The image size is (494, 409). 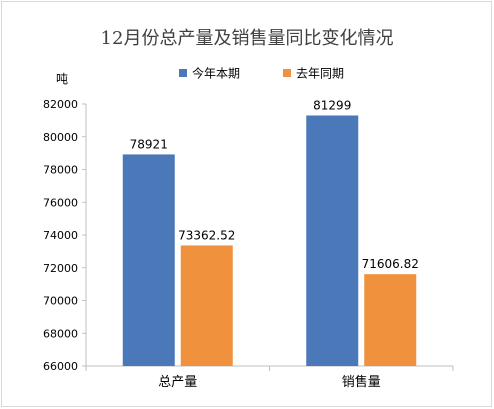 I want to click on y-tick-label: 76000, so click(x=60, y=202).